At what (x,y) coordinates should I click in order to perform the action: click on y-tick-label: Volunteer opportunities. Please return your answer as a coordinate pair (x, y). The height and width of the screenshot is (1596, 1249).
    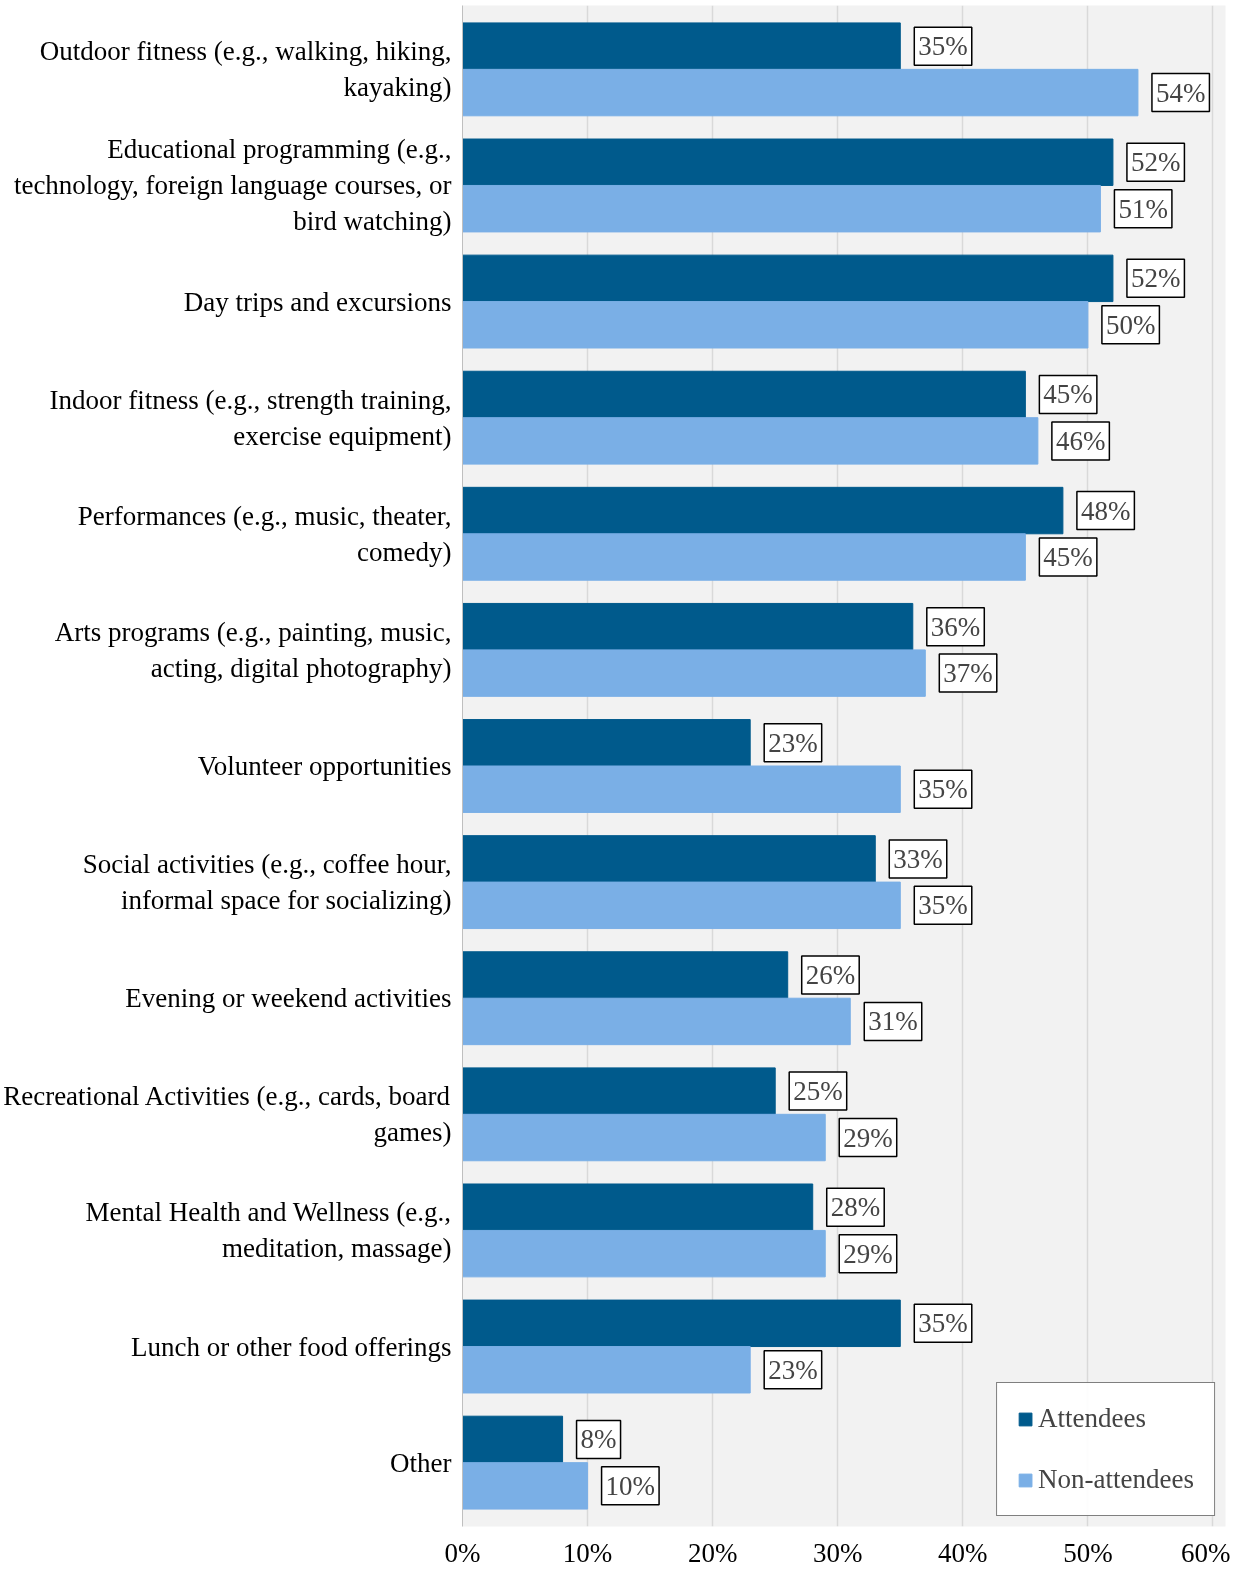
    Looking at the image, I should click on (324, 766).